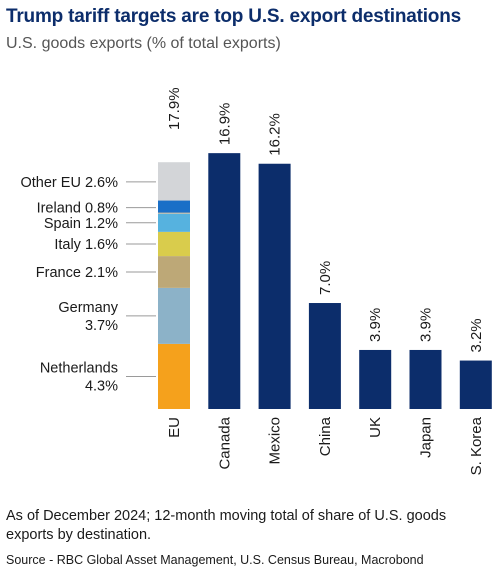 Image resolution: width=499 pixels, height=574 pixels. What do you see at coordinates (425, 379) in the screenshot?
I see `bar-japan` at bounding box center [425, 379].